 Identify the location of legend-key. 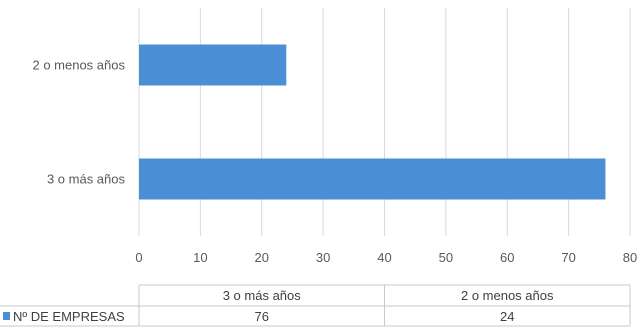
(6, 316).